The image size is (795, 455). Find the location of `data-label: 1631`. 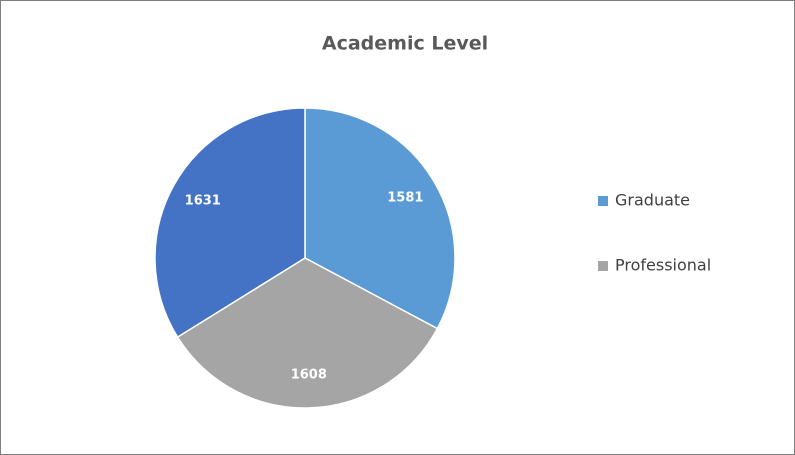

data-label: 1631 is located at coordinates (203, 201).